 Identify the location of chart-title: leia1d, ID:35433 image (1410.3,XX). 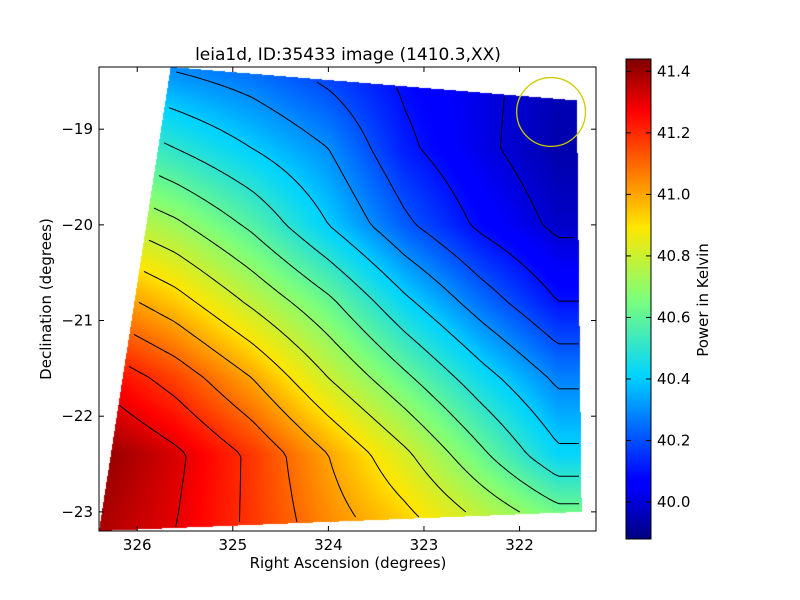
(348, 55).